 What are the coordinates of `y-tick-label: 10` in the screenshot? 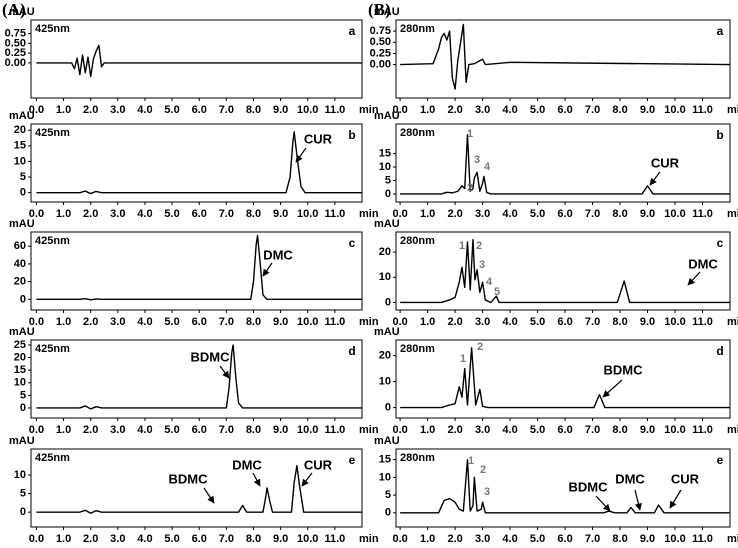 It's located at (385, 477).